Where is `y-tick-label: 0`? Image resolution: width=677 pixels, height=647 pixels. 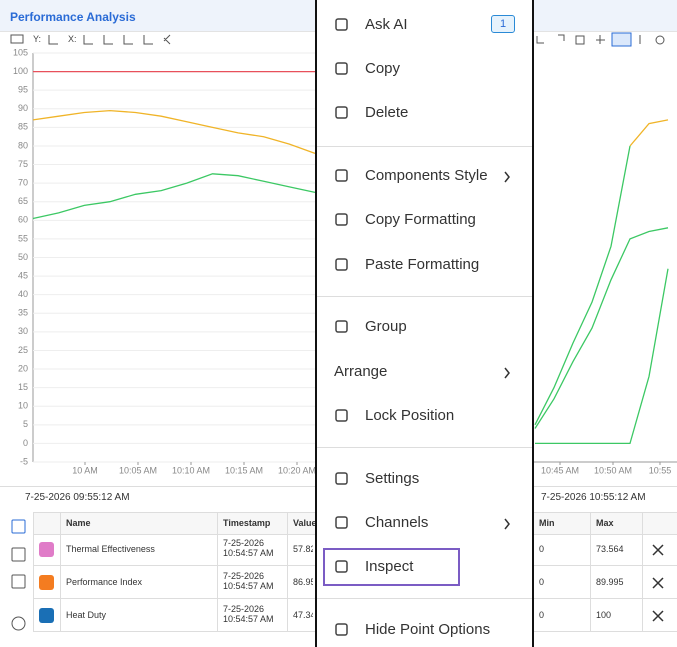
y-tick-label: 0 is located at coordinates (25, 443).